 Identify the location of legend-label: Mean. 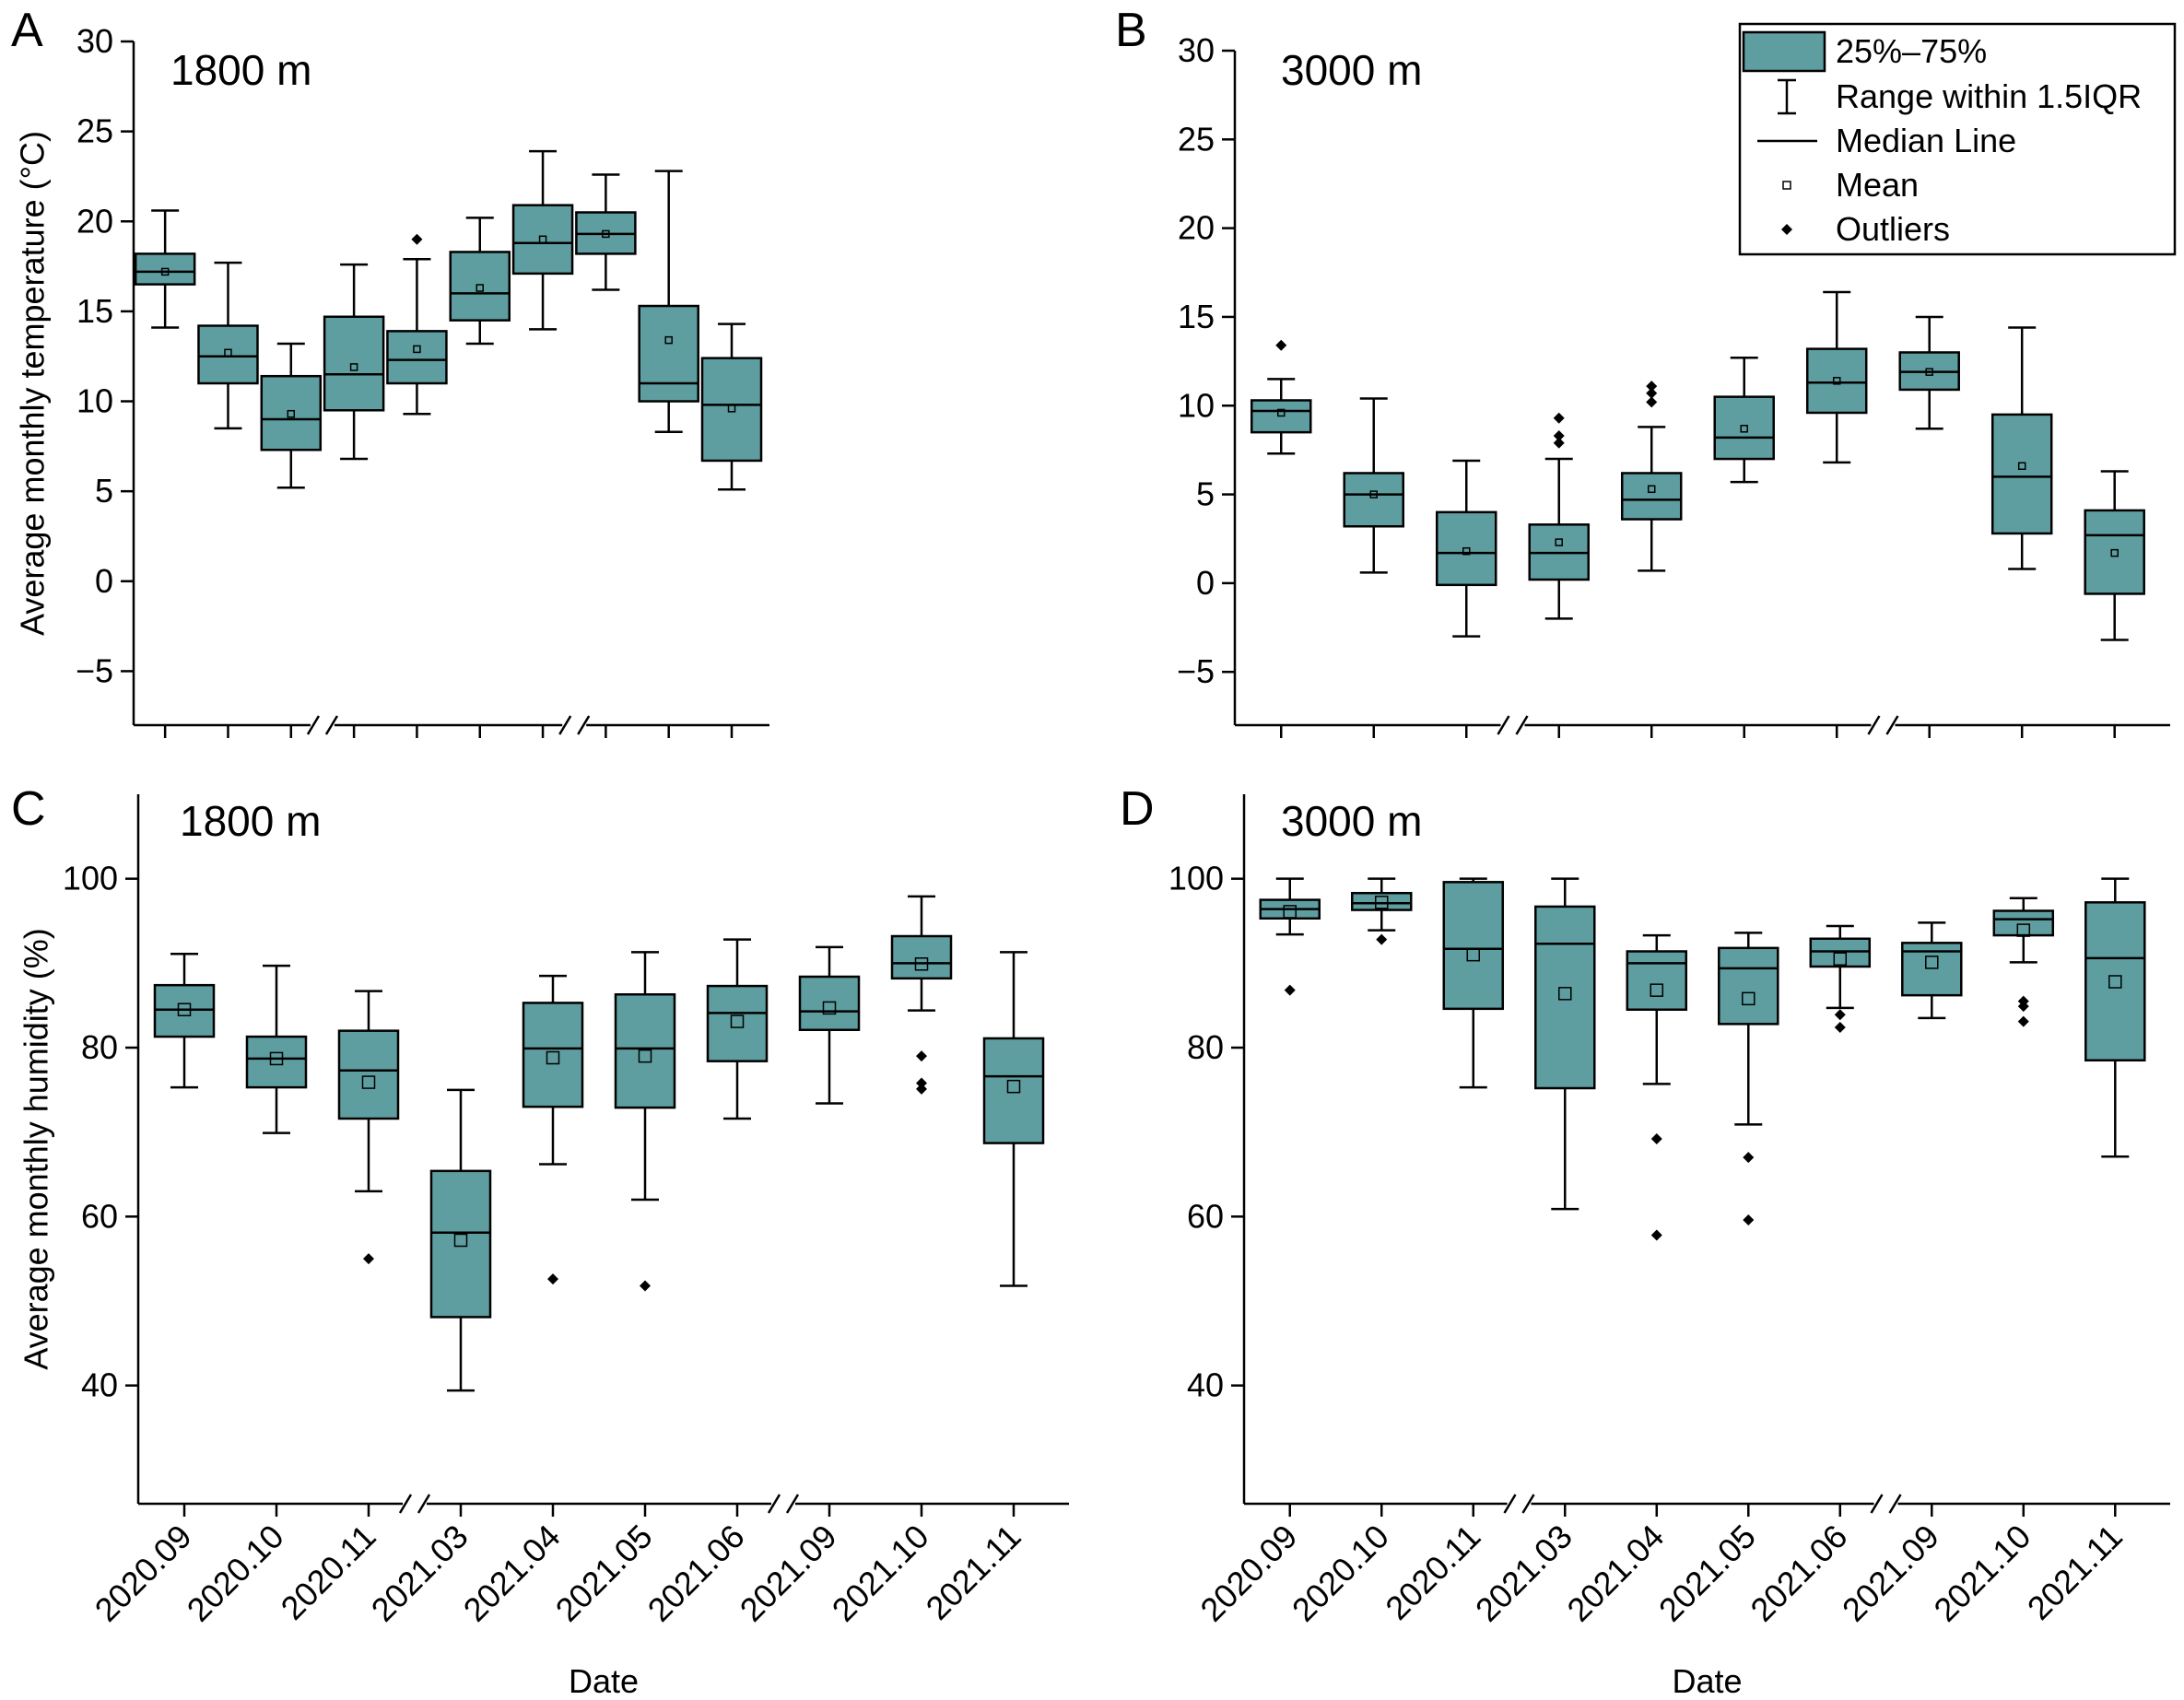
(1877, 185).